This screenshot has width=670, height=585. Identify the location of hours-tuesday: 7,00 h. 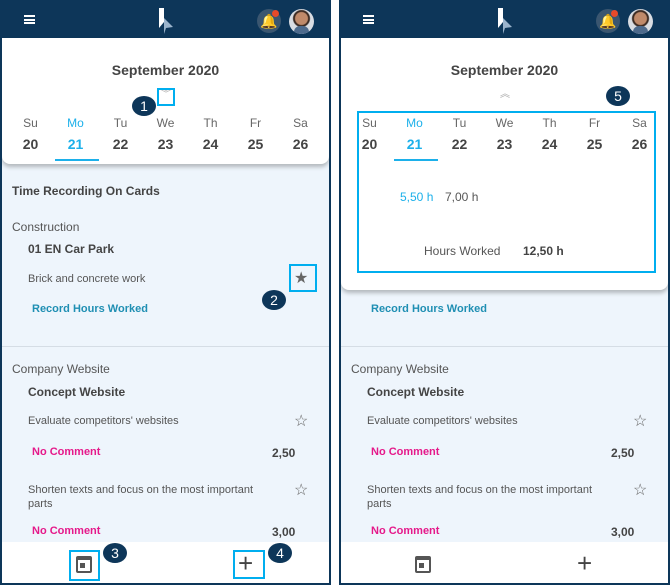
(462, 197).